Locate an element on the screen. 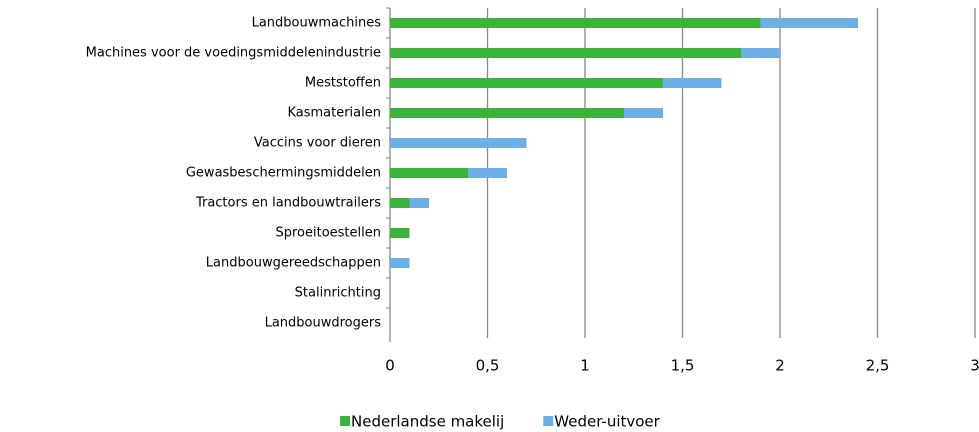 The image size is (979, 432). y-tick-label: Tractors en landbouwtrailers is located at coordinates (288, 203).